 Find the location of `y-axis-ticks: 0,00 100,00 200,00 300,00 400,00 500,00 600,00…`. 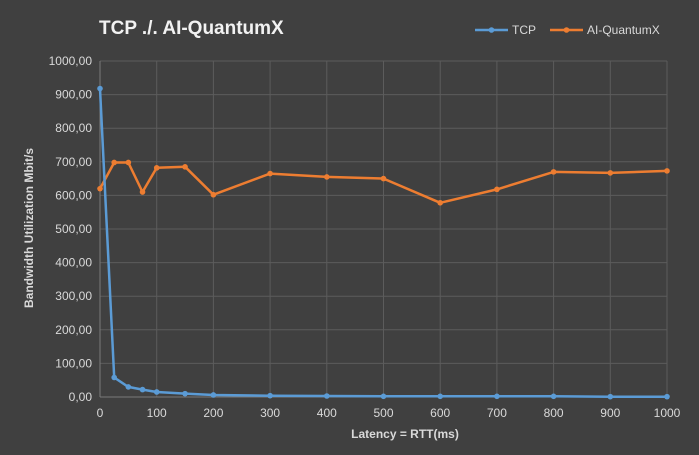

y-axis-ticks: 0,00 100,00 200,00 300,00 400,00 500,00 600,00… is located at coordinates (71, 229).